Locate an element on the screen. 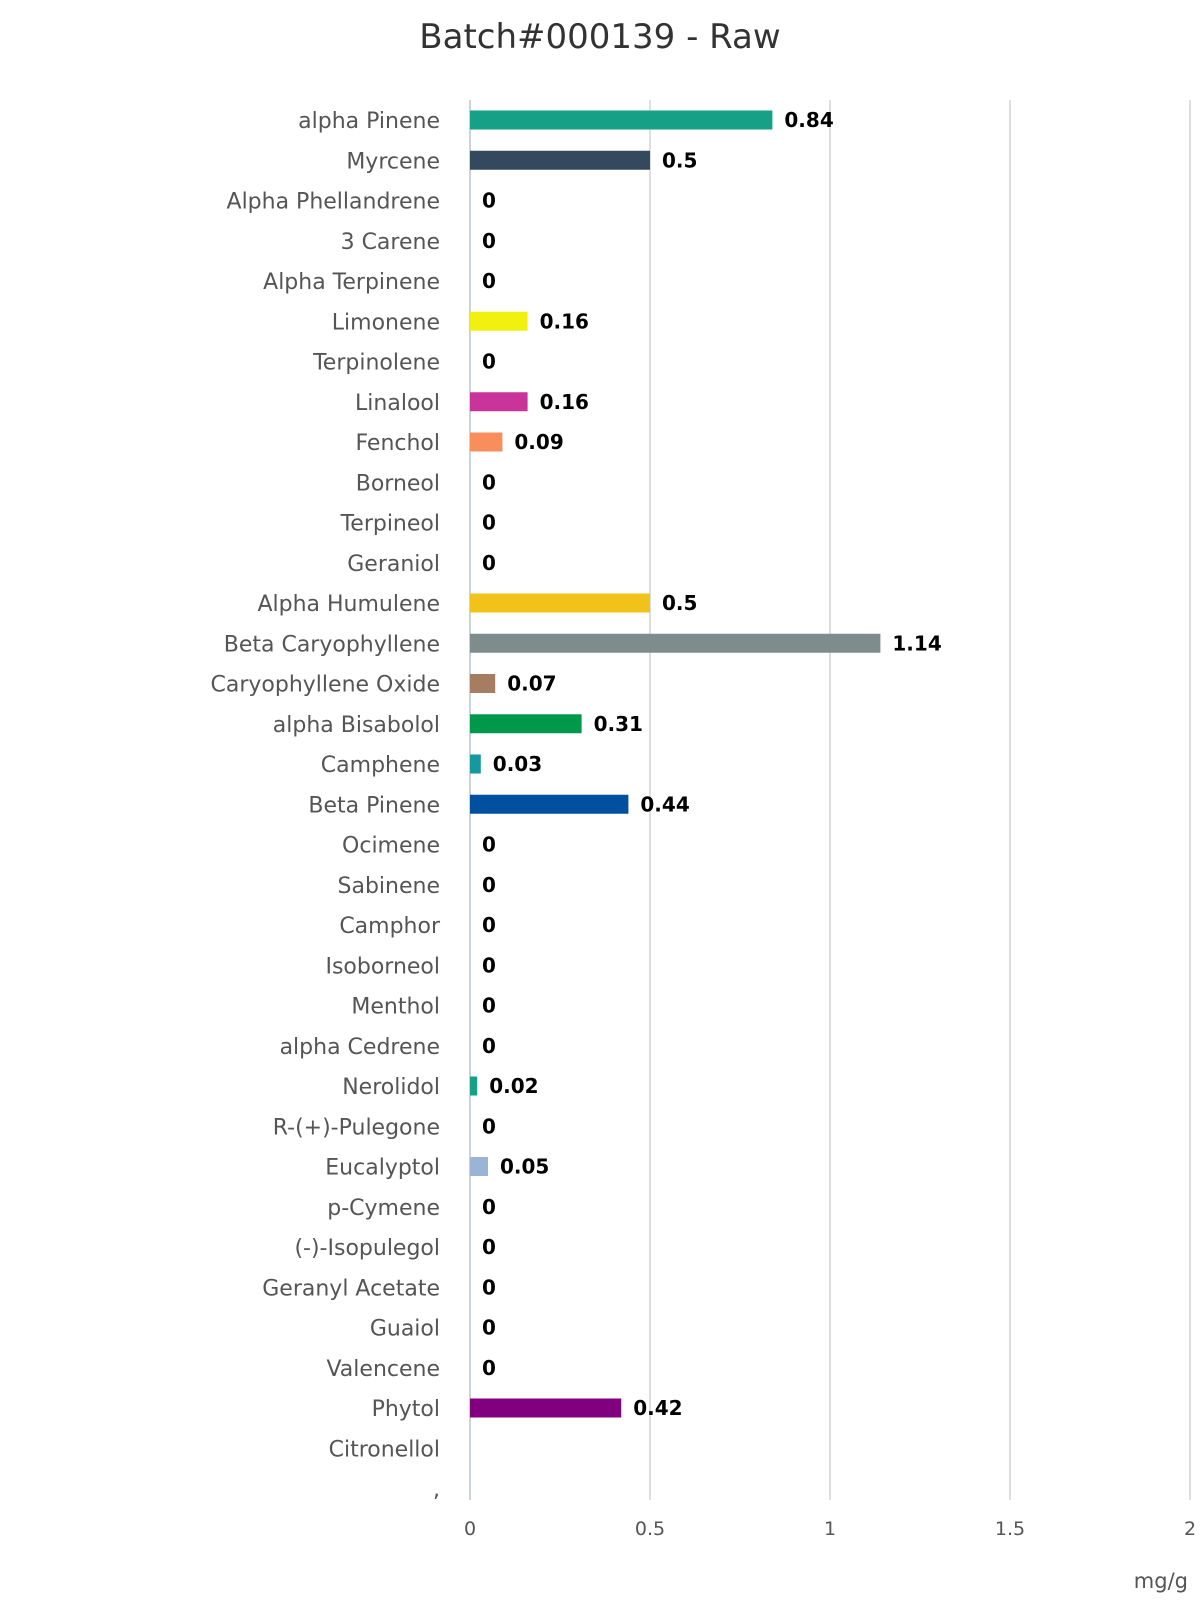 This screenshot has height=1612, width=1200. x-tick-label: 1 is located at coordinates (830, 1529).